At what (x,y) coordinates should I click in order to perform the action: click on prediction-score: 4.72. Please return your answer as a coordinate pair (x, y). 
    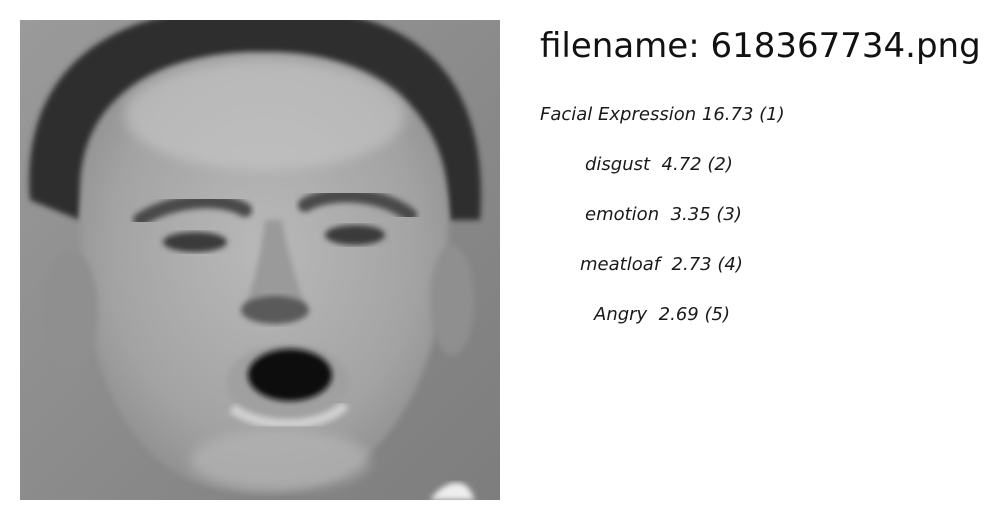
    Looking at the image, I should click on (681, 164).